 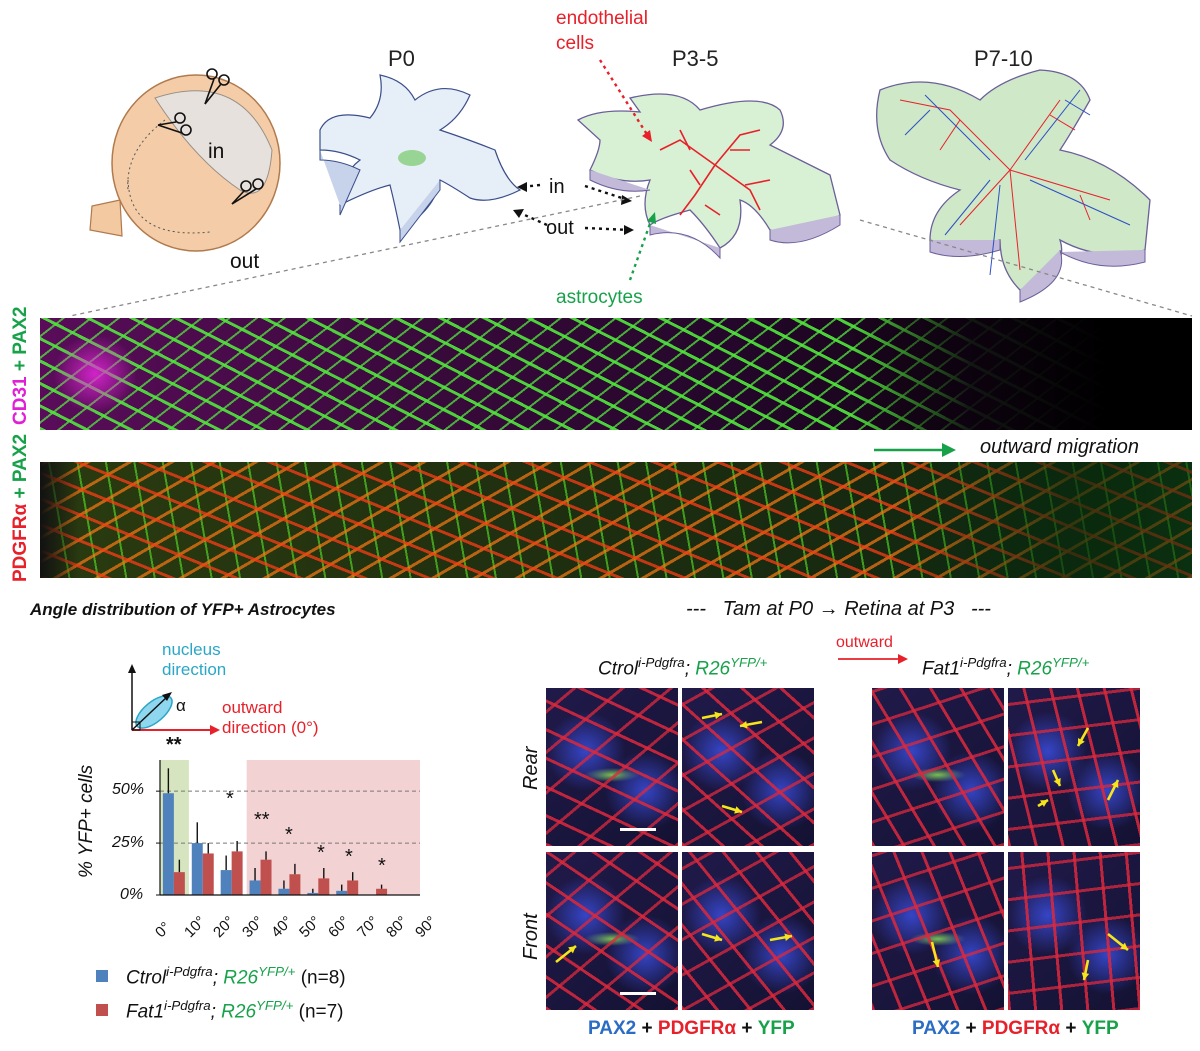 What do you see at coordinates (938, 767) in the screenshot?
I see `micro-panel-rear-fat1-merge` at bounding box center [938, 767].